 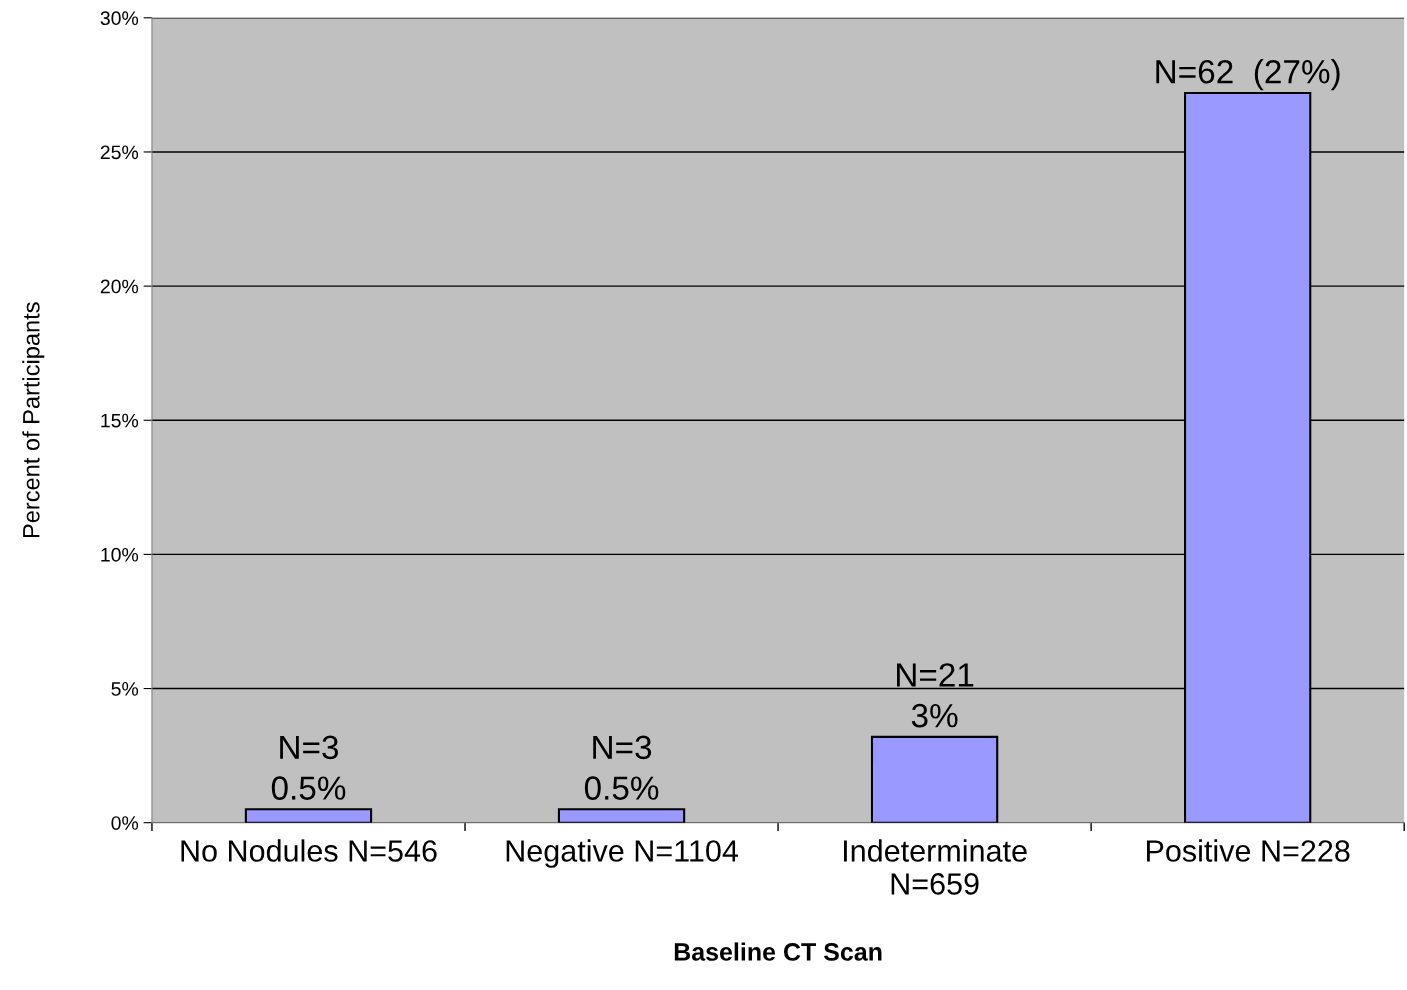 I want to click on y-axis-title: Percent of Participants, so click(x=33, y=420).